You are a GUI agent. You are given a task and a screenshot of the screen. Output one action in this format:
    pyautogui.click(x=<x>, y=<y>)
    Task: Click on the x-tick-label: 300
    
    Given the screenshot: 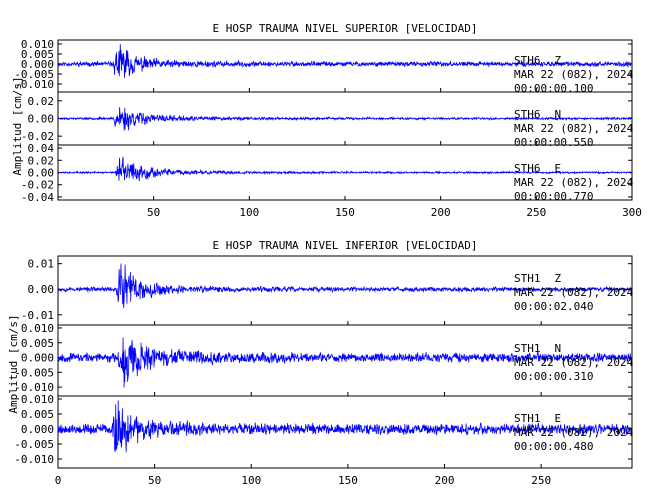 What is the action you would take?
    pyautogui.click(x=632, y=212)
    